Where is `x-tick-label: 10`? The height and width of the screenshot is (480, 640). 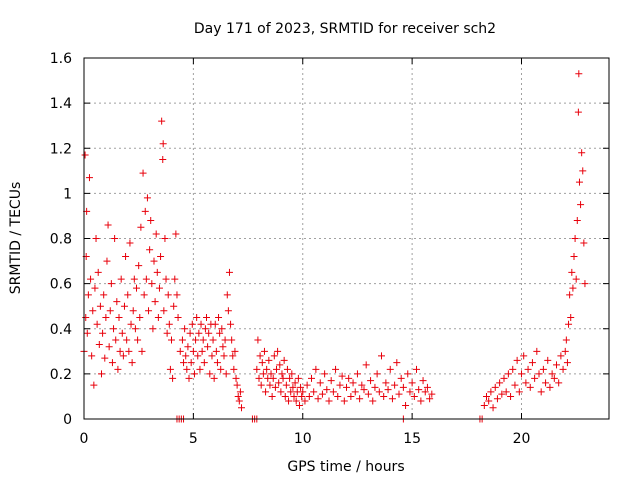
x-tick-label: 10 is located at coordinates (303, 439).